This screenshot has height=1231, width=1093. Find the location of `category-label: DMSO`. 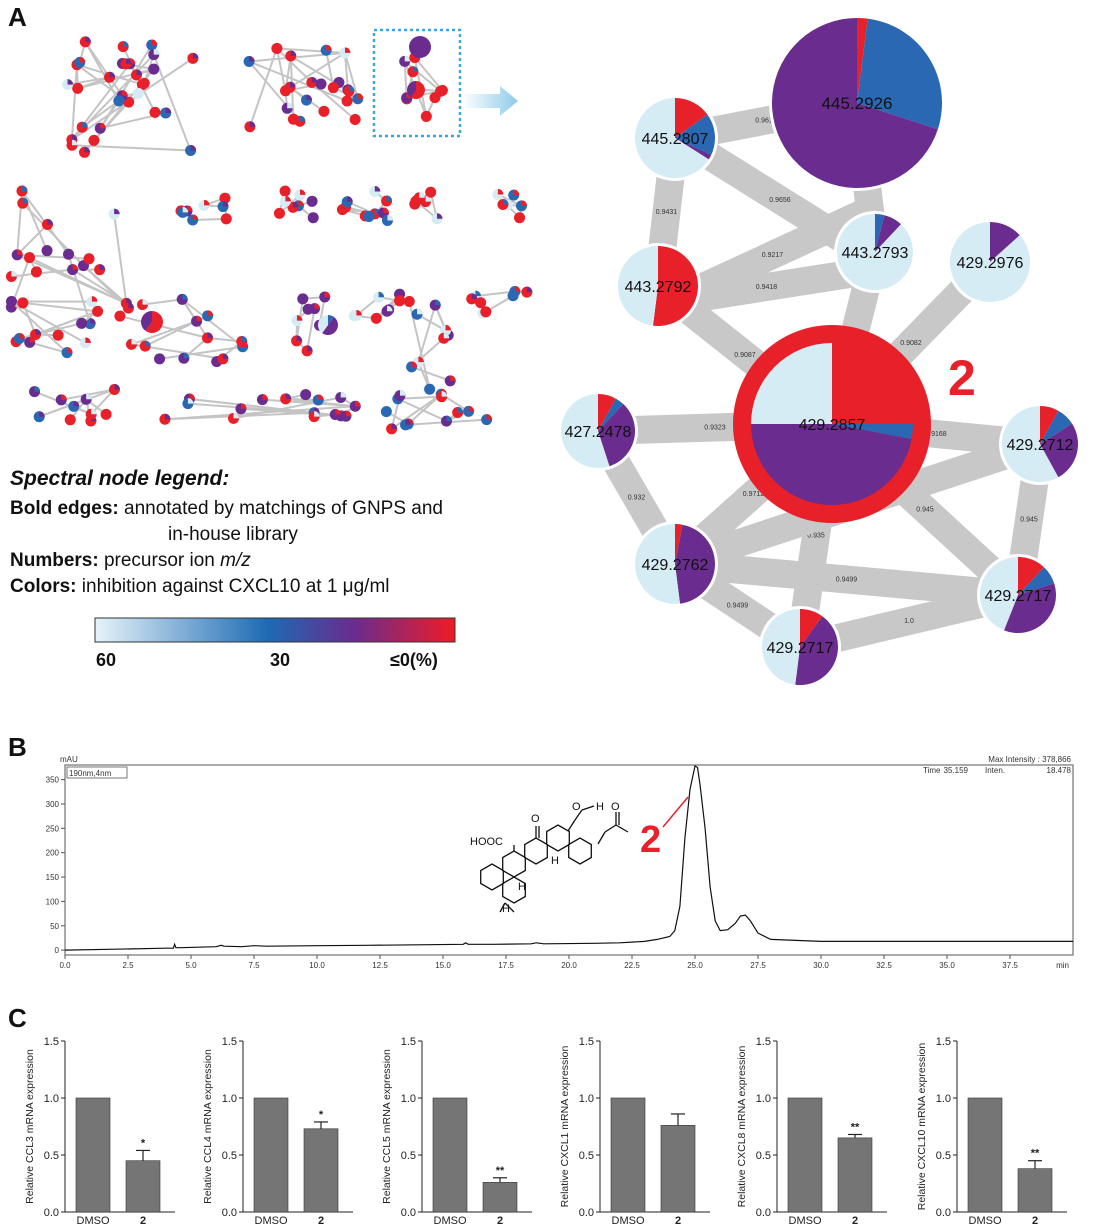

category-label: DMSO is located at coordinates (985, 1221).